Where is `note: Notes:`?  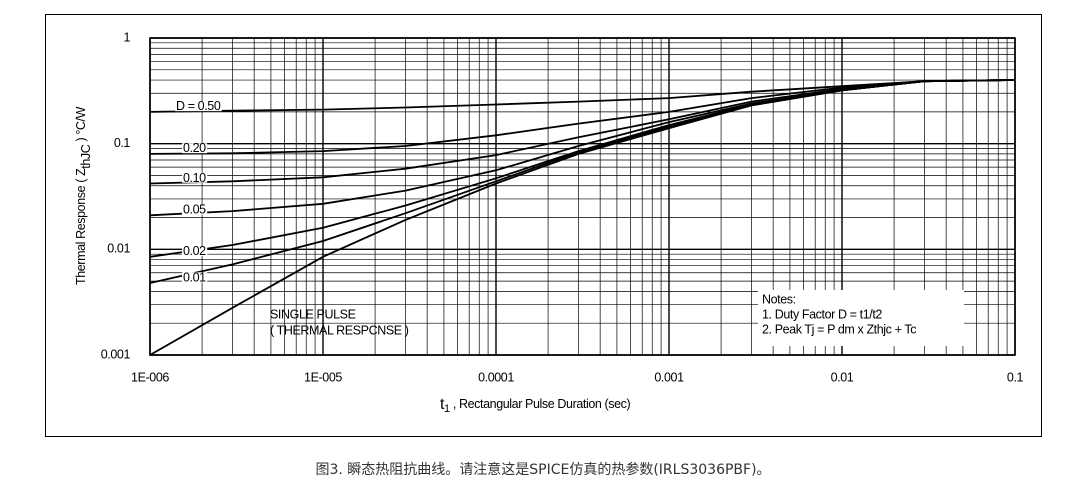
note: Notes: is located at coordinates (779, 299).